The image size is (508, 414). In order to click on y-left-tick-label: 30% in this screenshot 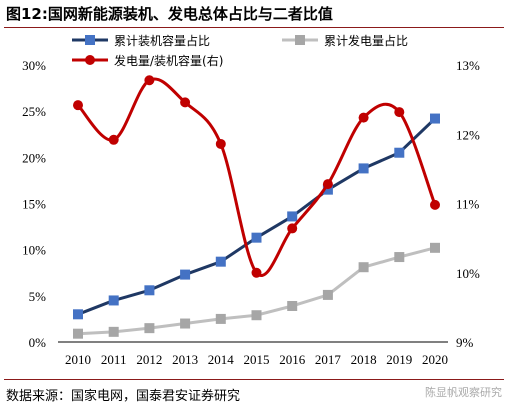, I will do `click(34, 65)`.